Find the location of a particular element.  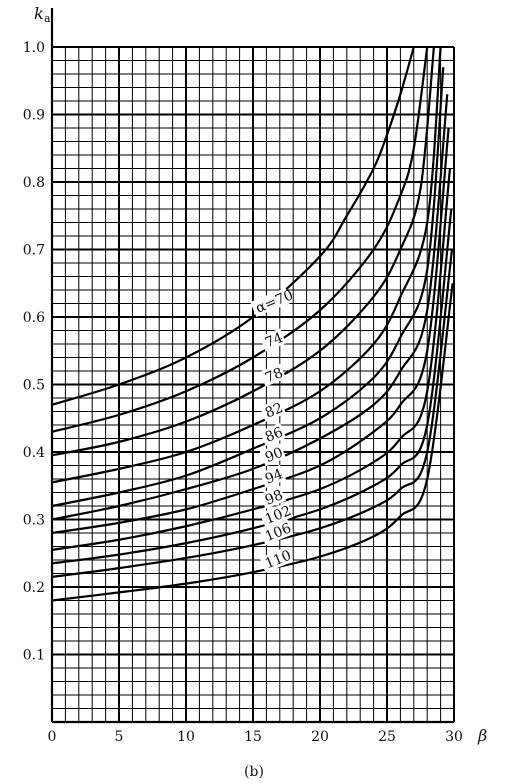

x-tick-label: 15 is located at coordinates (253, 737).